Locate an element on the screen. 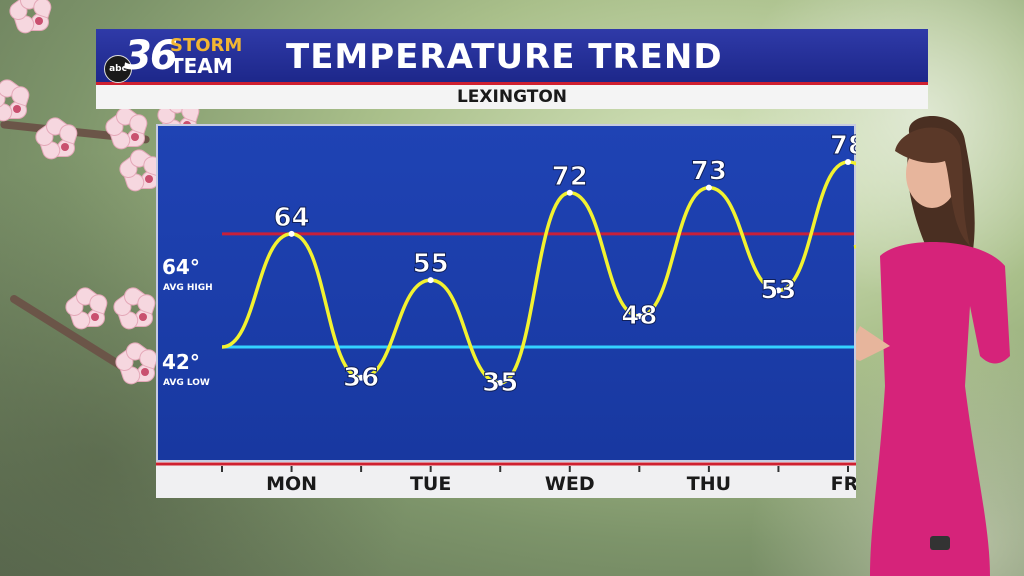  page-title: TEMPERATURE TREND is located at coordinates (504, 57).